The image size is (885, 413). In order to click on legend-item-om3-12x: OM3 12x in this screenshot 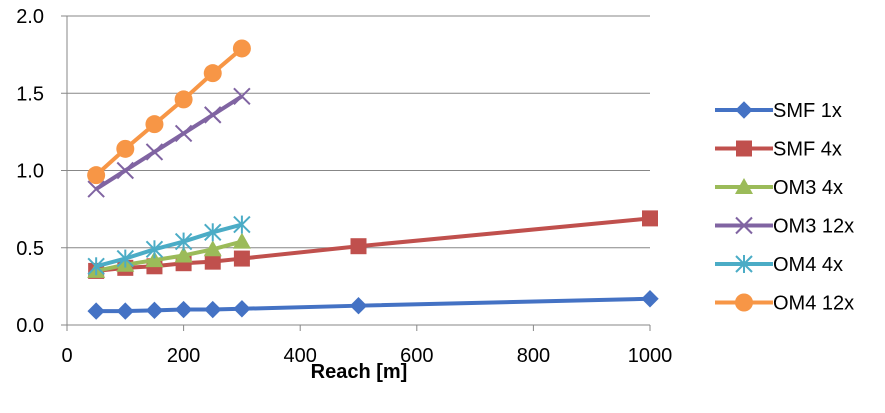, I will do `click(784, 227)`.